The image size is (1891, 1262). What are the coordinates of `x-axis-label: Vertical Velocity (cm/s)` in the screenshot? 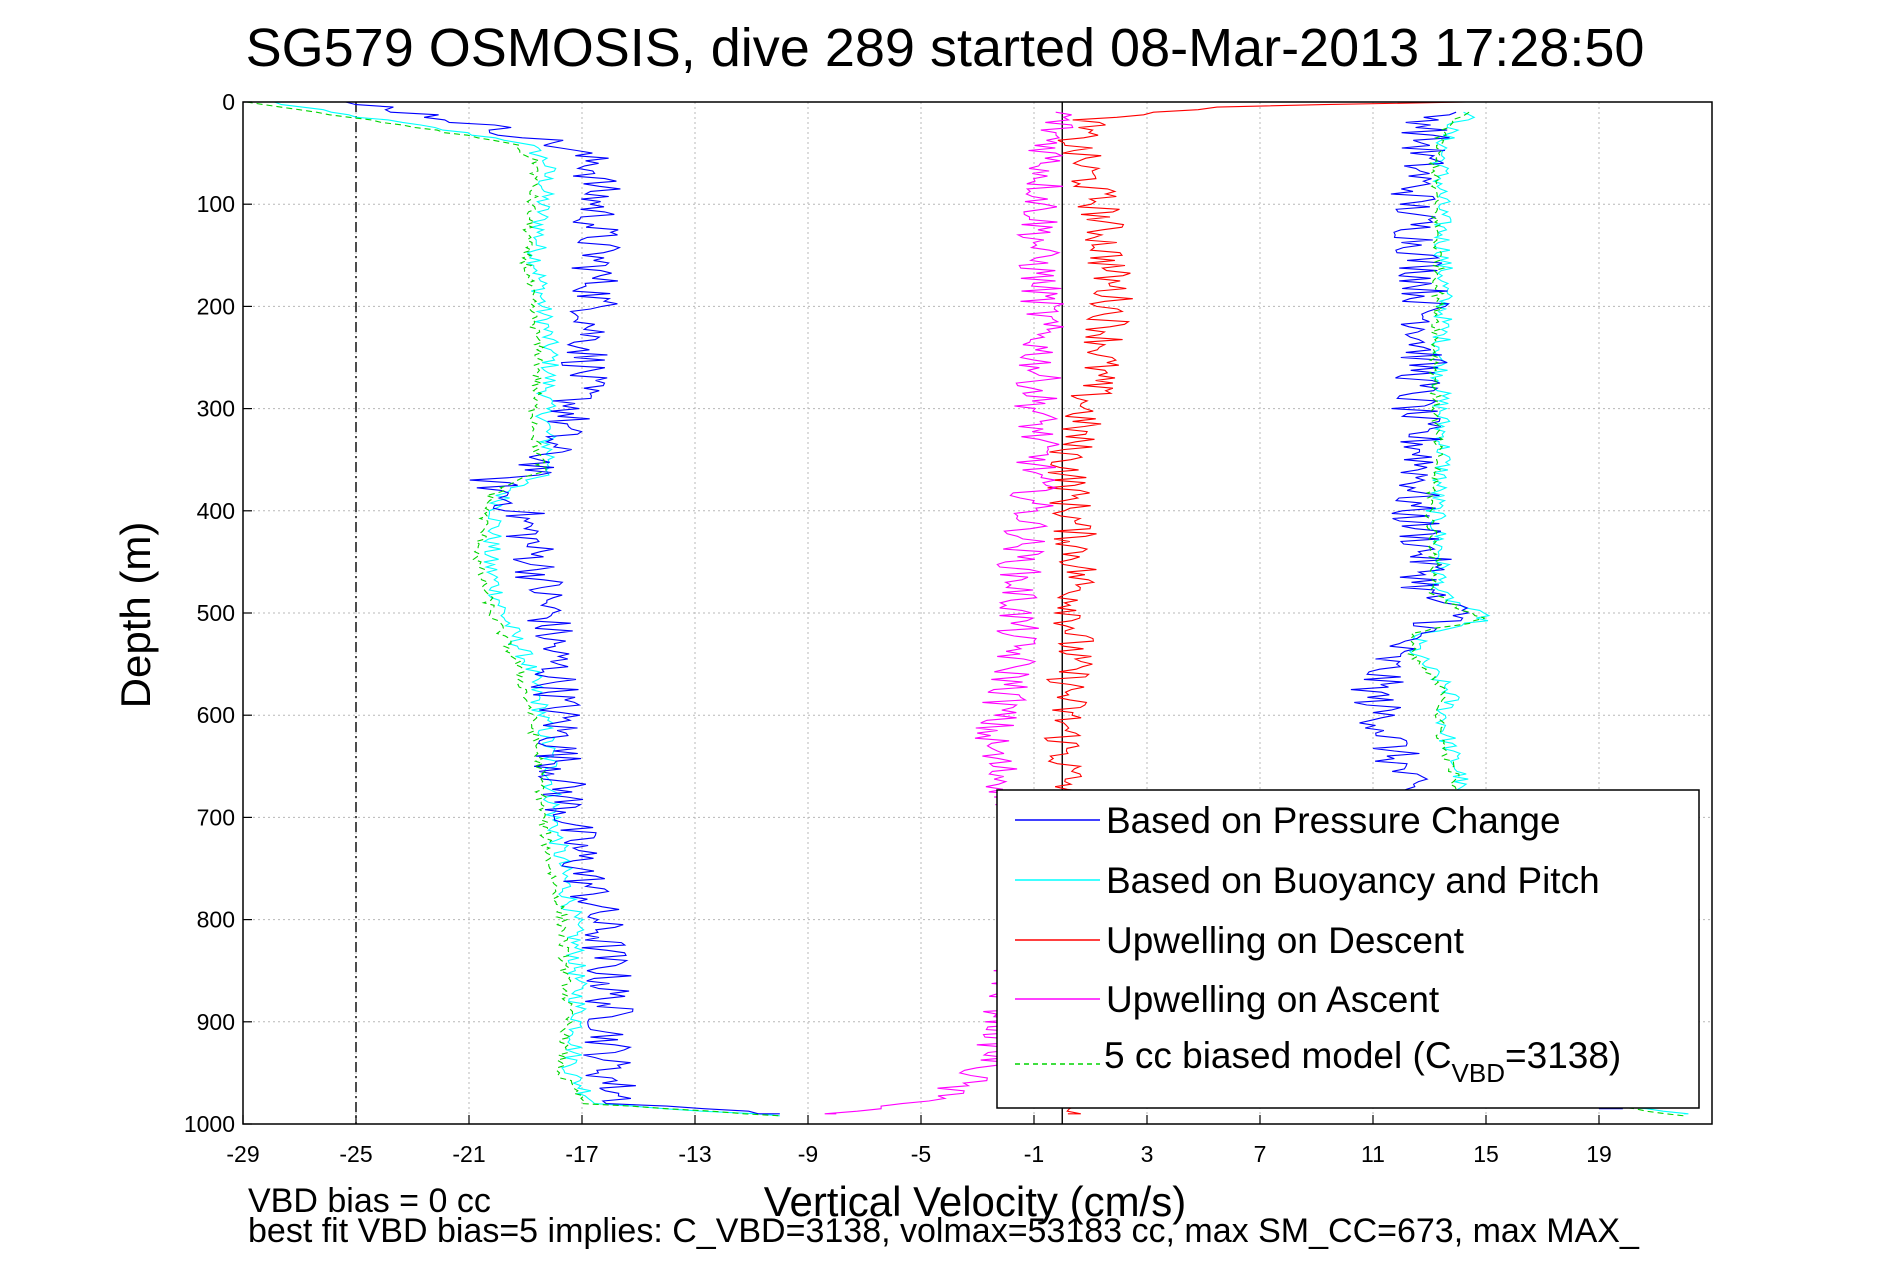 It's located at (975, 1201).